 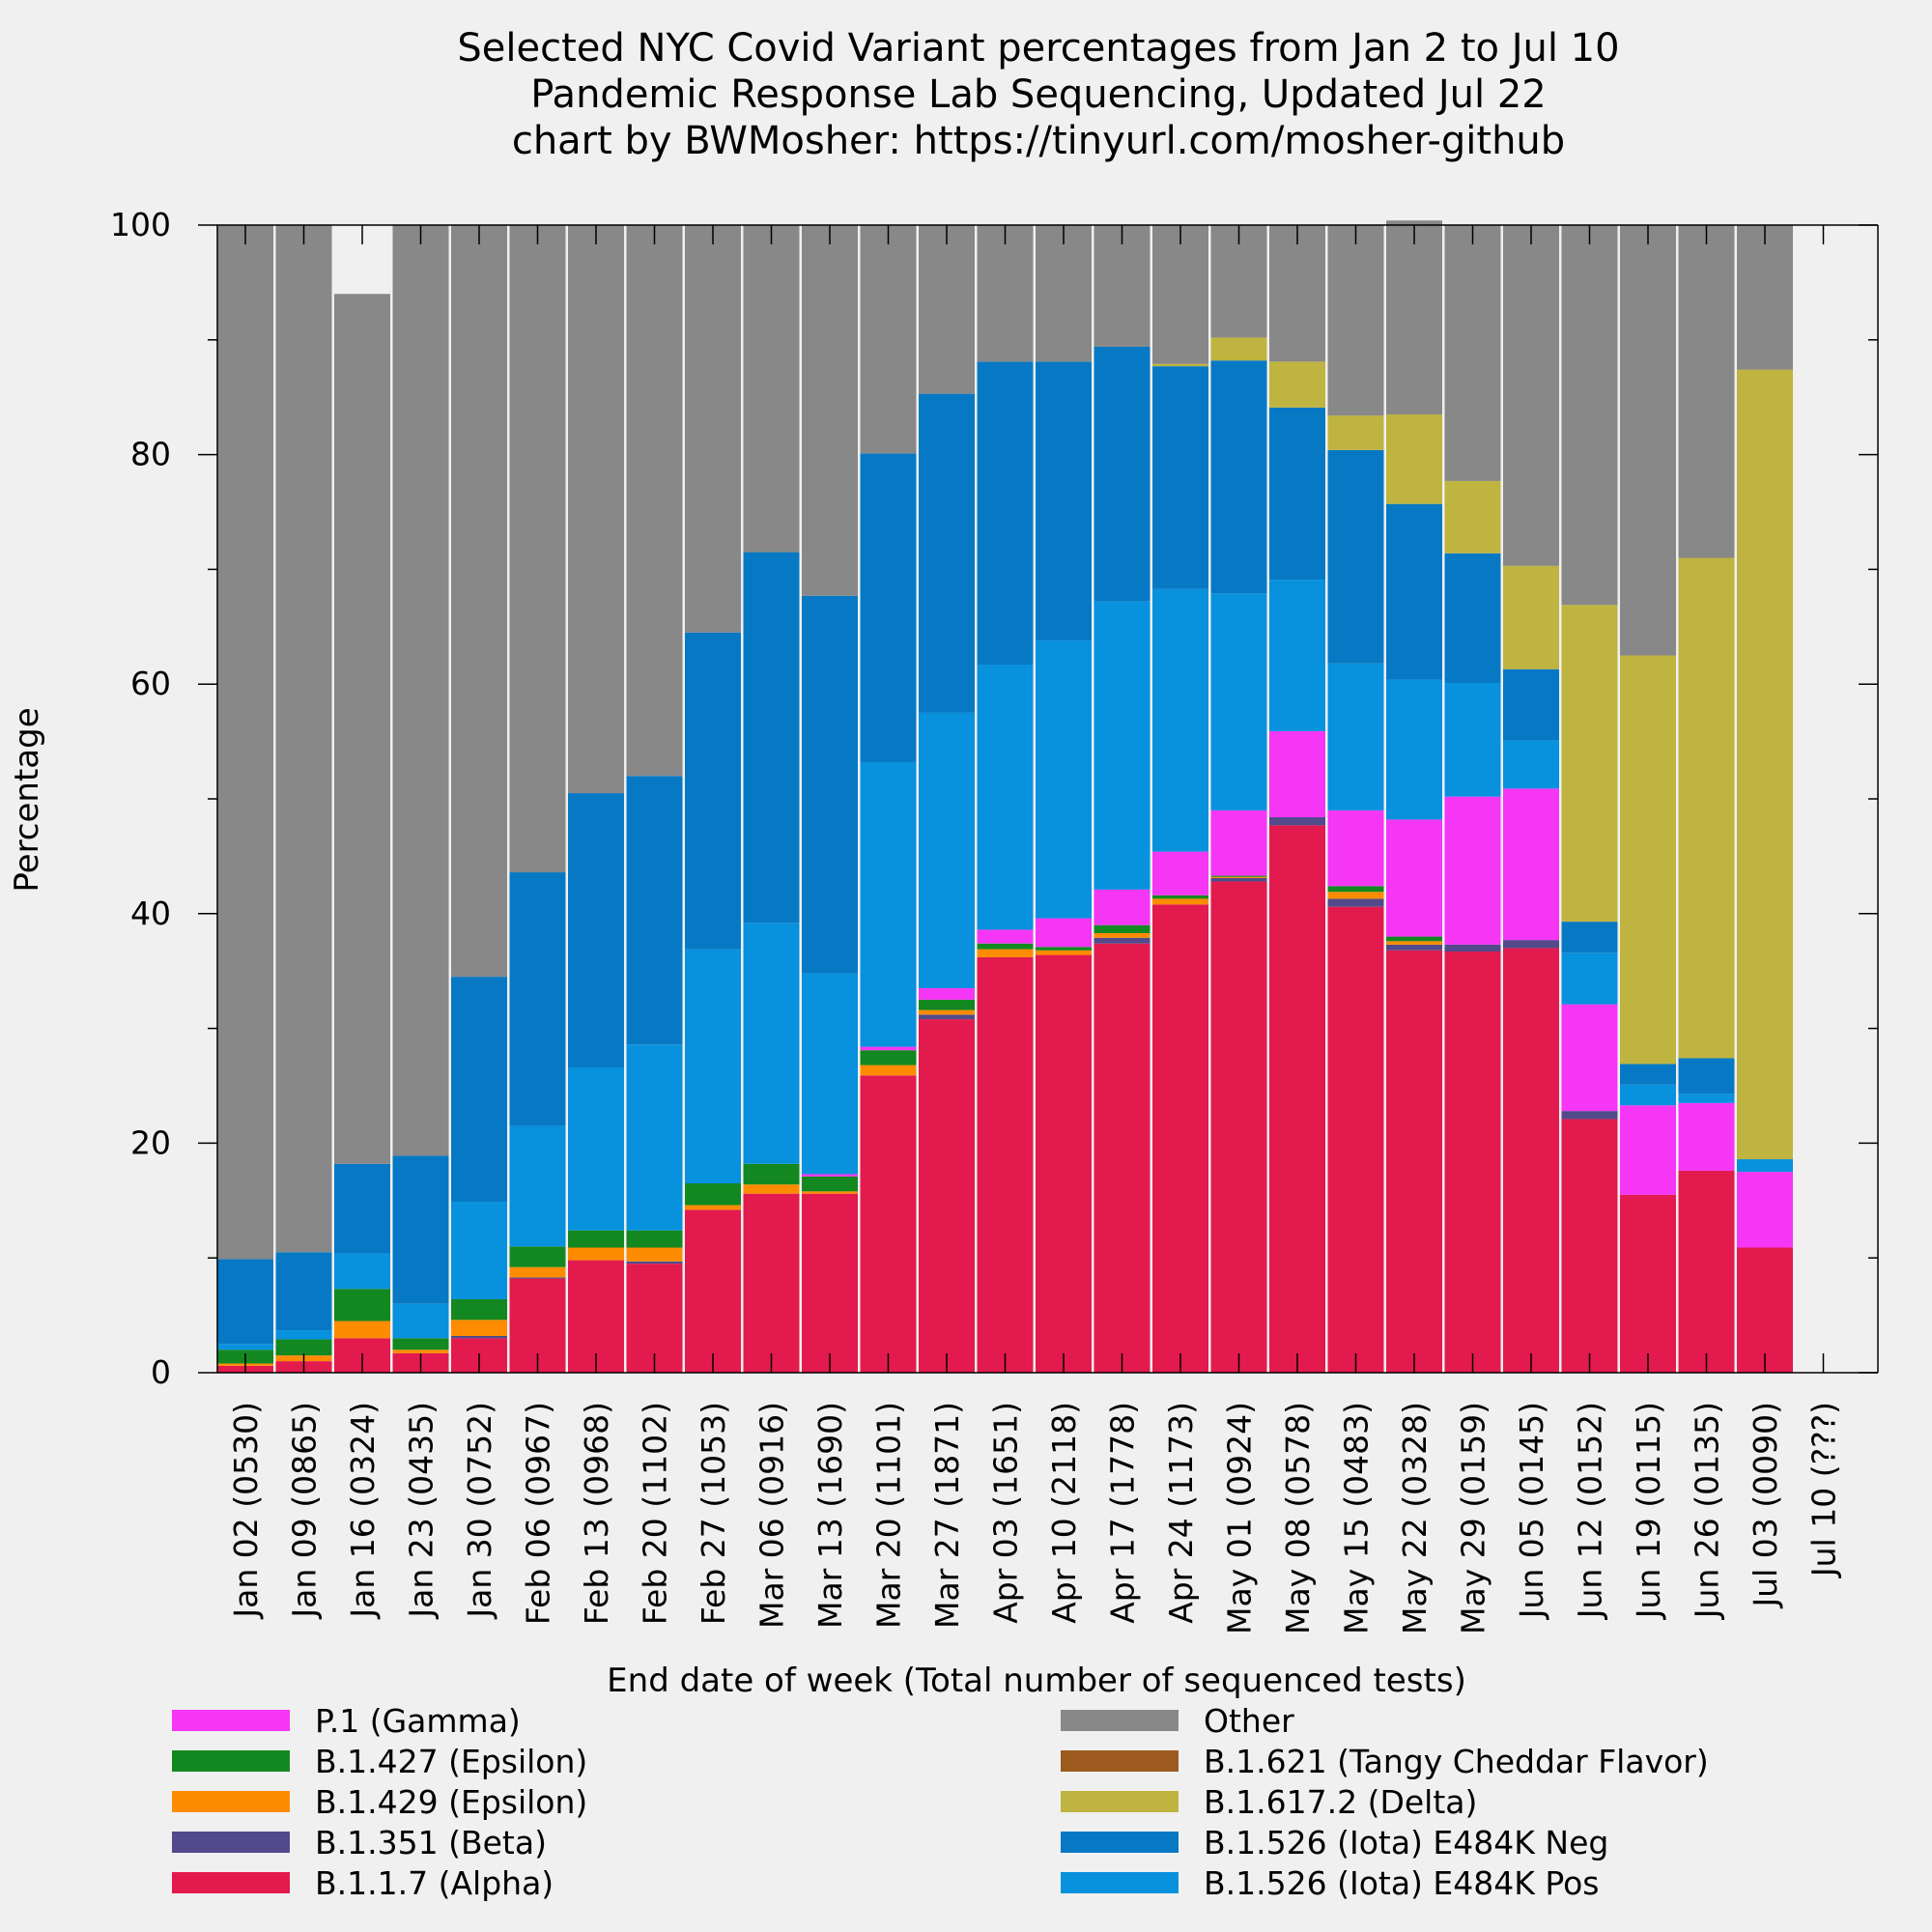 What do you see at coordinates (1341, 1801) in the screenshot?
I see `legend-label: B.1.617.2 (Delta)` at bounding box center [1341, 1801].